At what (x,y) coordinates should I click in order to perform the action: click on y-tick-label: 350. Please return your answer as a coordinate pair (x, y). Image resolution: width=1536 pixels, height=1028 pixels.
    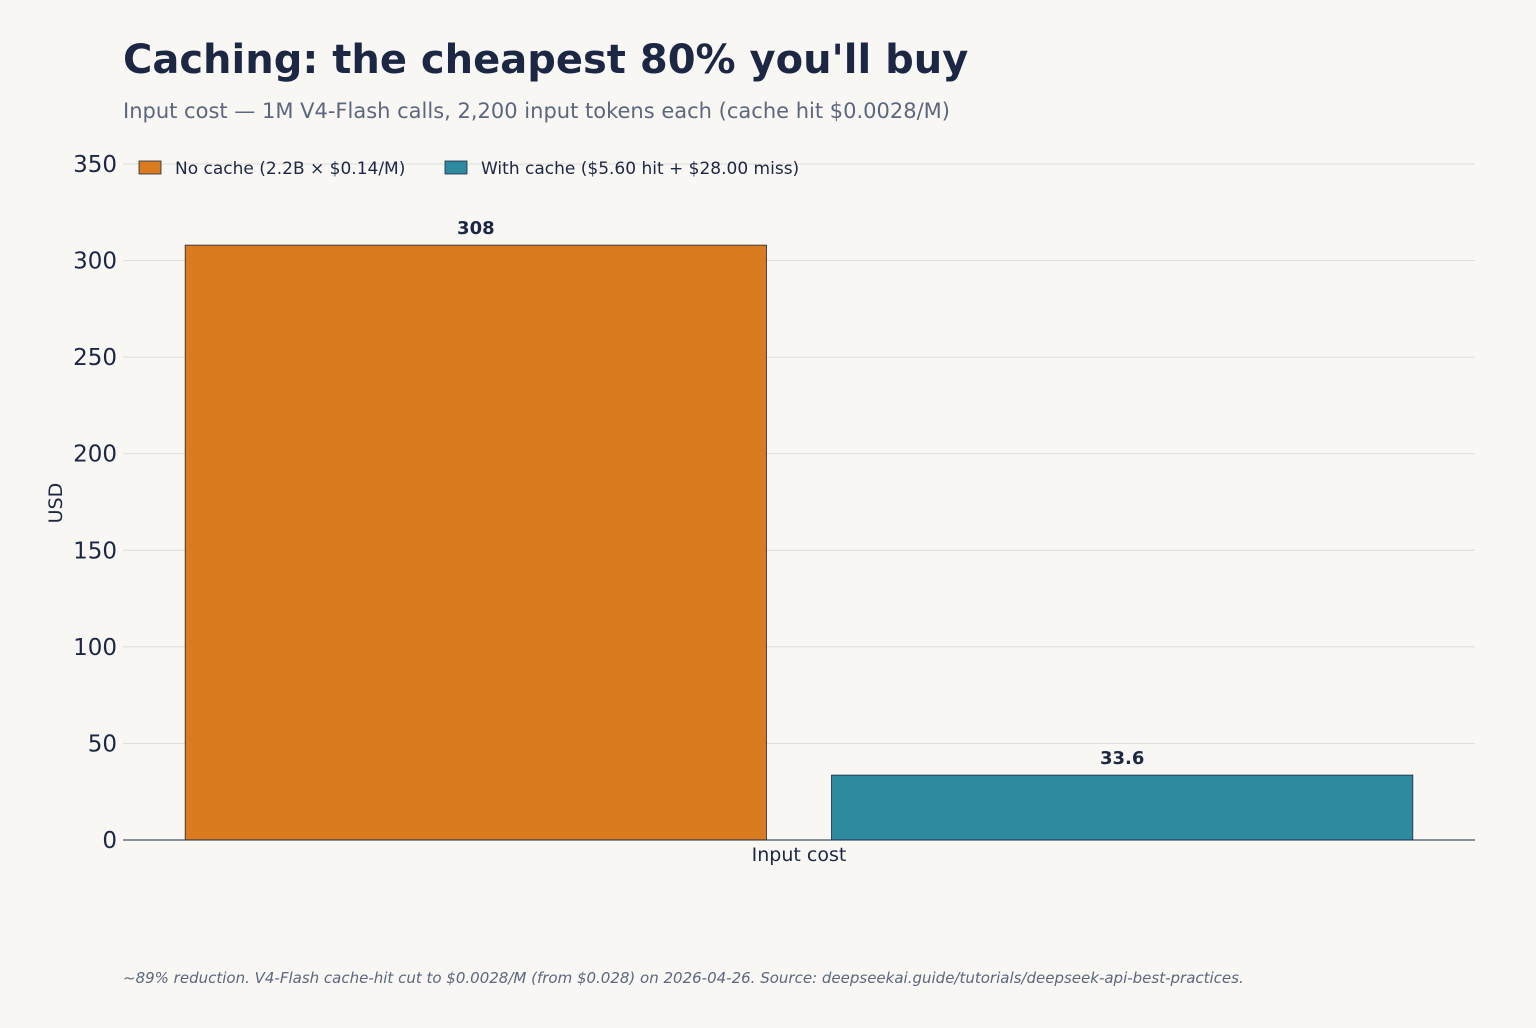
    Looking at the image, I should click on (95, 165).